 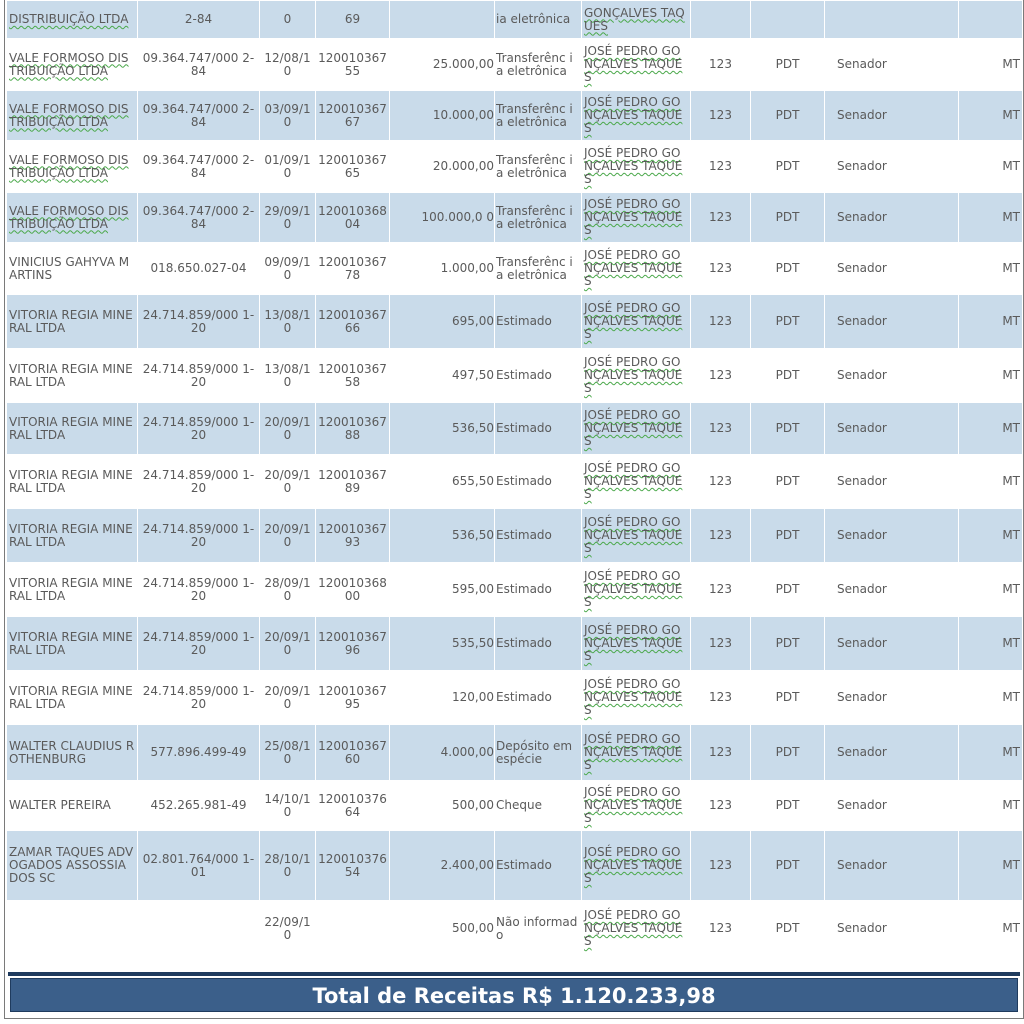 I want to click on receipt-type-cell: Depósito em espécie, so click(x=538, y=752).